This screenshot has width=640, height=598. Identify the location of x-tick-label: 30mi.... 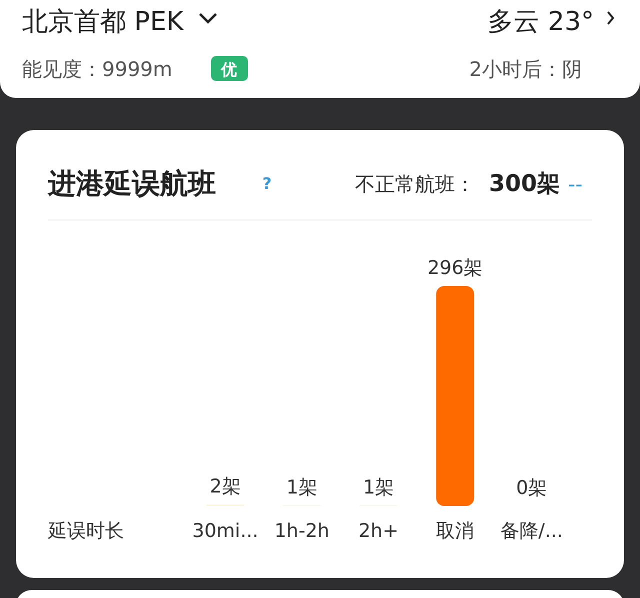
(225, 531).